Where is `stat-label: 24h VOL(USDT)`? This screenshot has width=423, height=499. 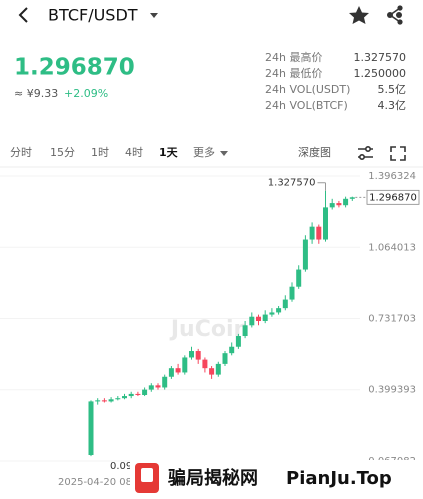
stat-label: 24h VOL(USDT) is located at coordinates (307, 89).